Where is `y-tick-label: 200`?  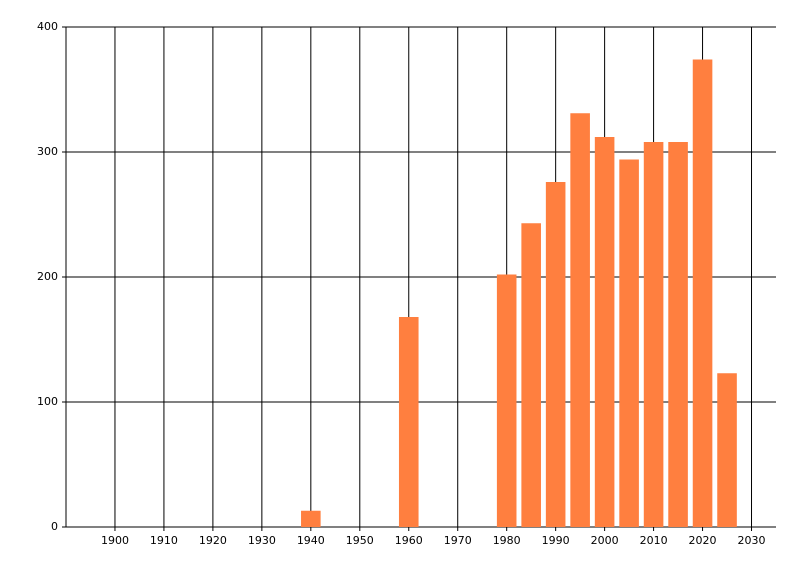
y-tick-label: 200 is located at coordinates (47, 276).